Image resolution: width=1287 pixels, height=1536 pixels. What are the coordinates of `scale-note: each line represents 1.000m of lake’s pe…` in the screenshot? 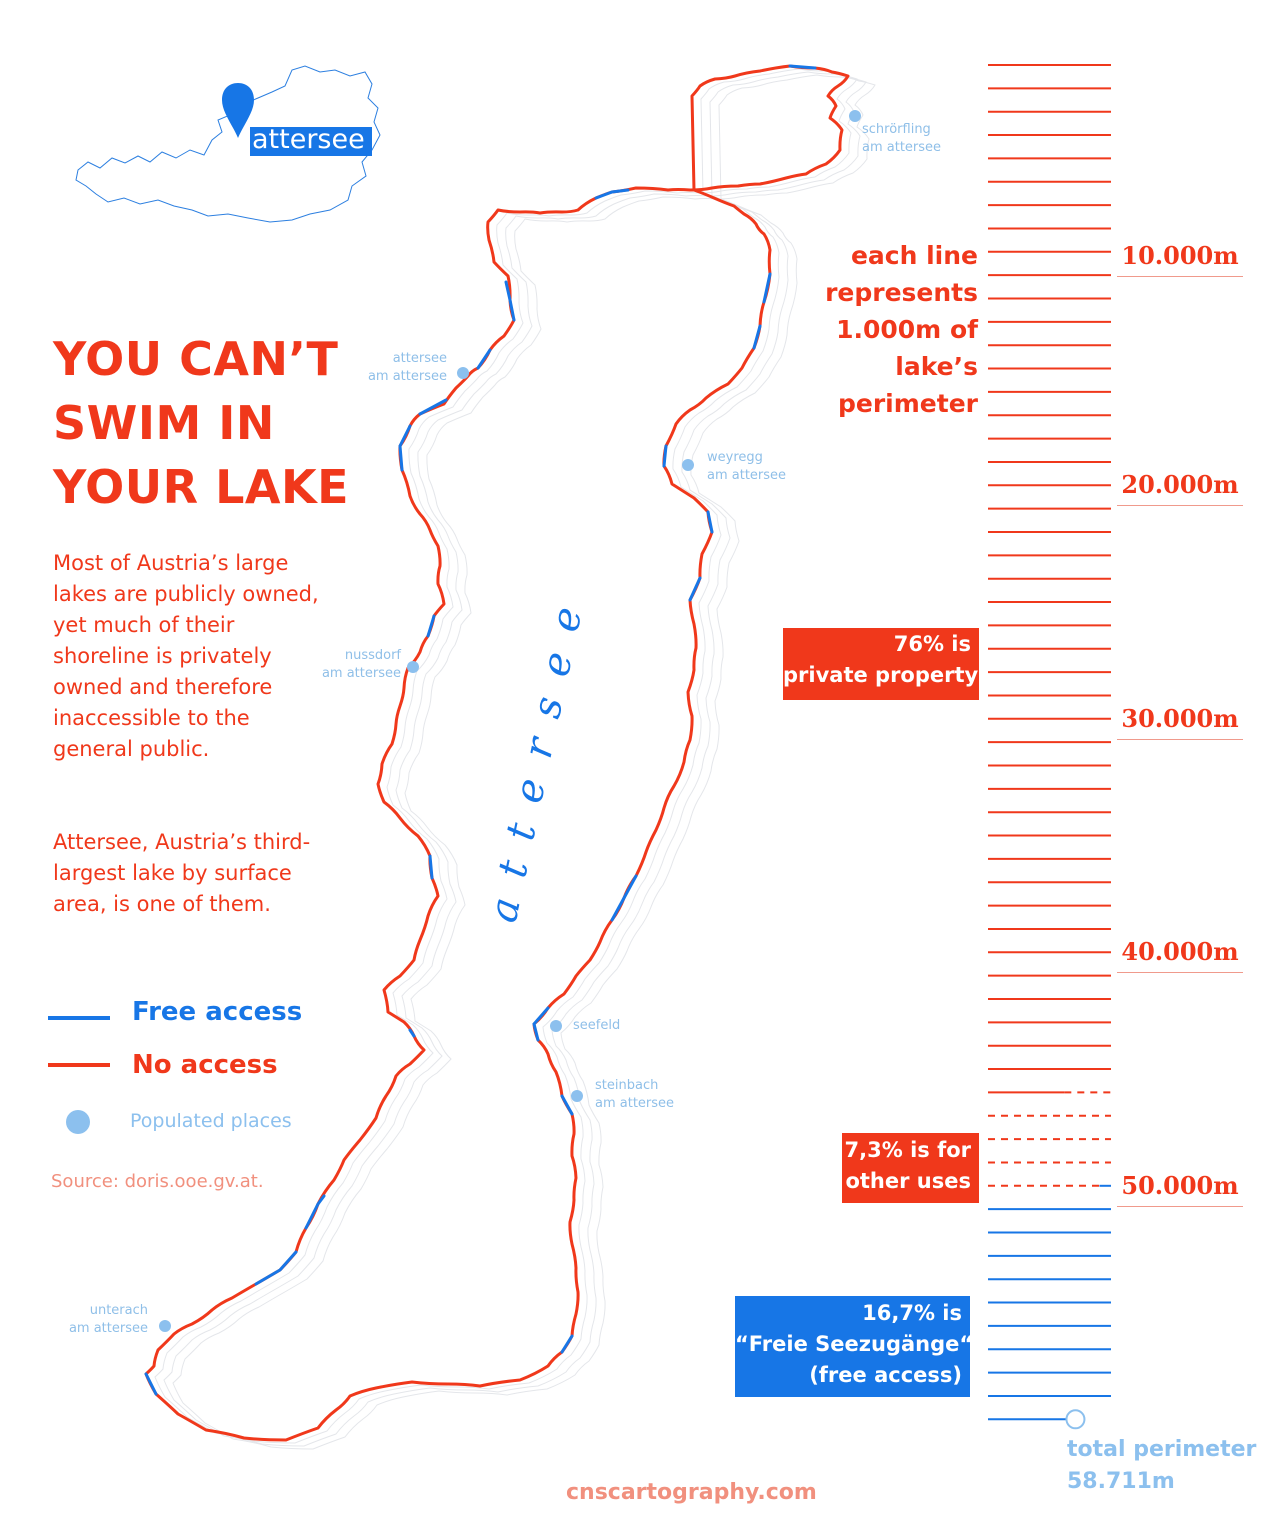 It's located at (901, 329).